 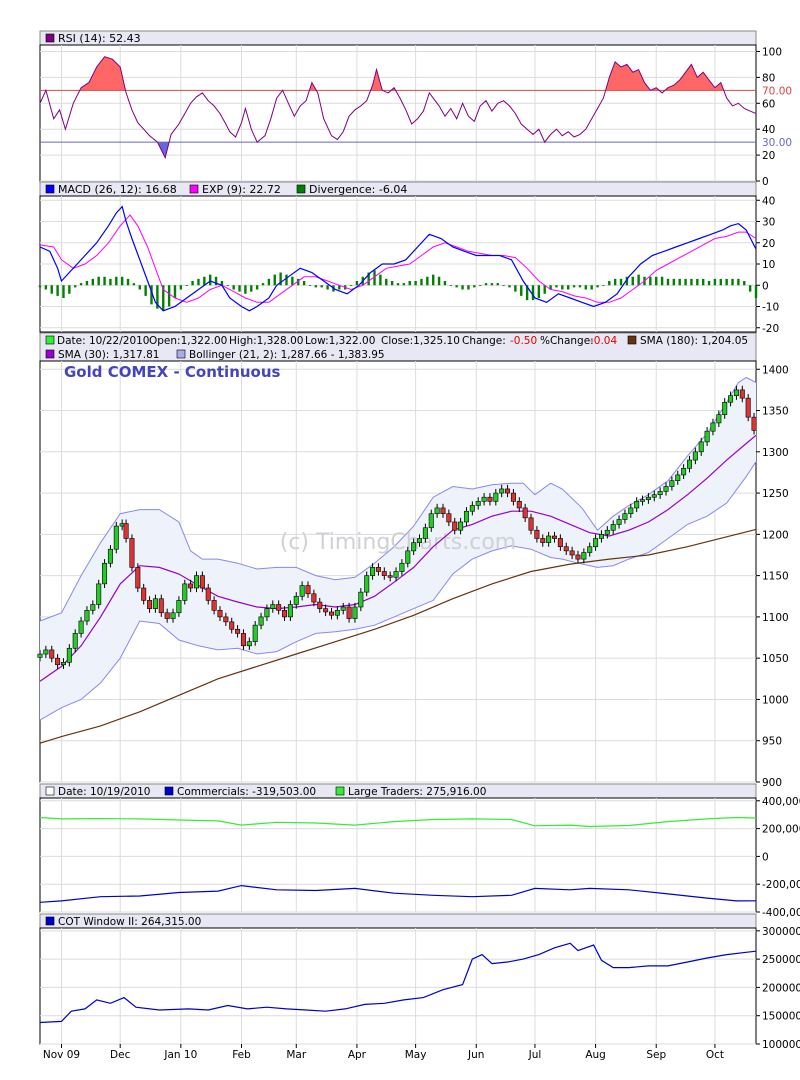 I want to click on cotw-tick-label: 300000, so click(x=781, y=932).